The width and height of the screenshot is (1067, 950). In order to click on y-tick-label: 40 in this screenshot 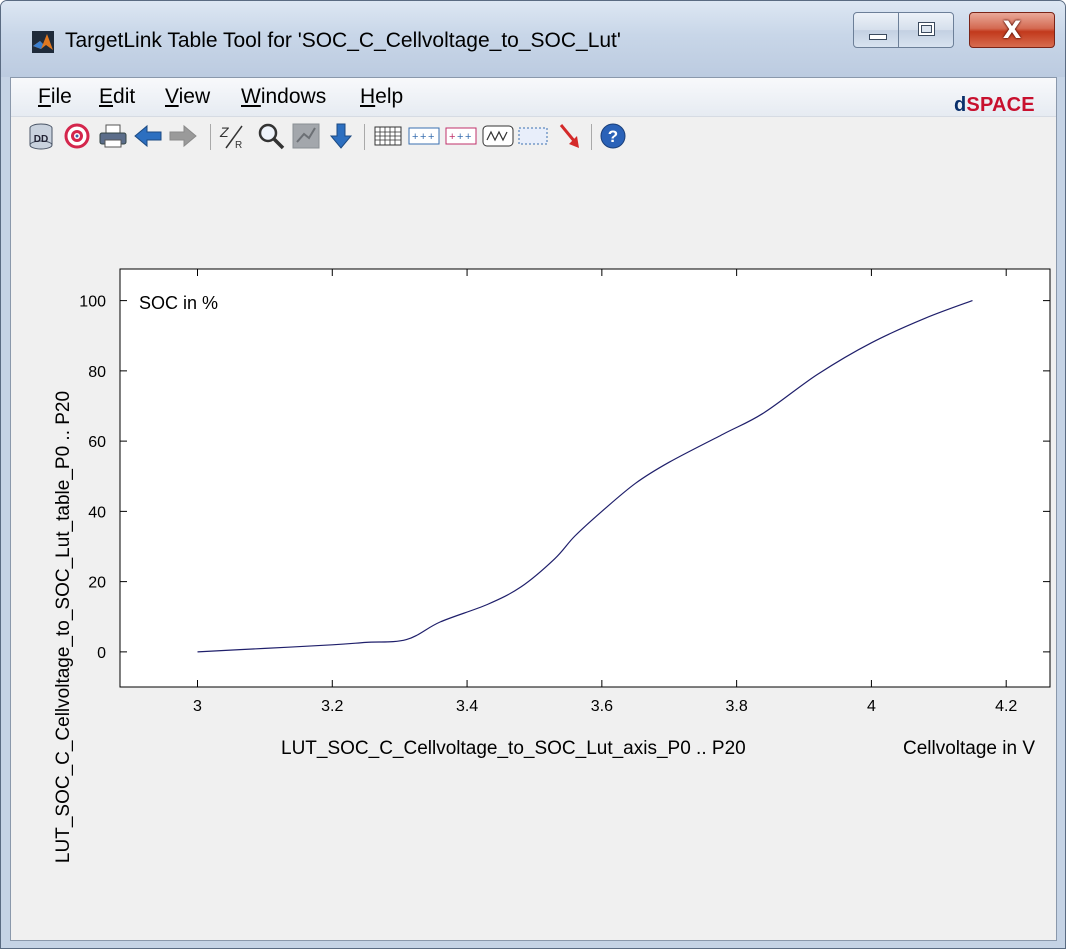, I will do `click(97, 512)`.